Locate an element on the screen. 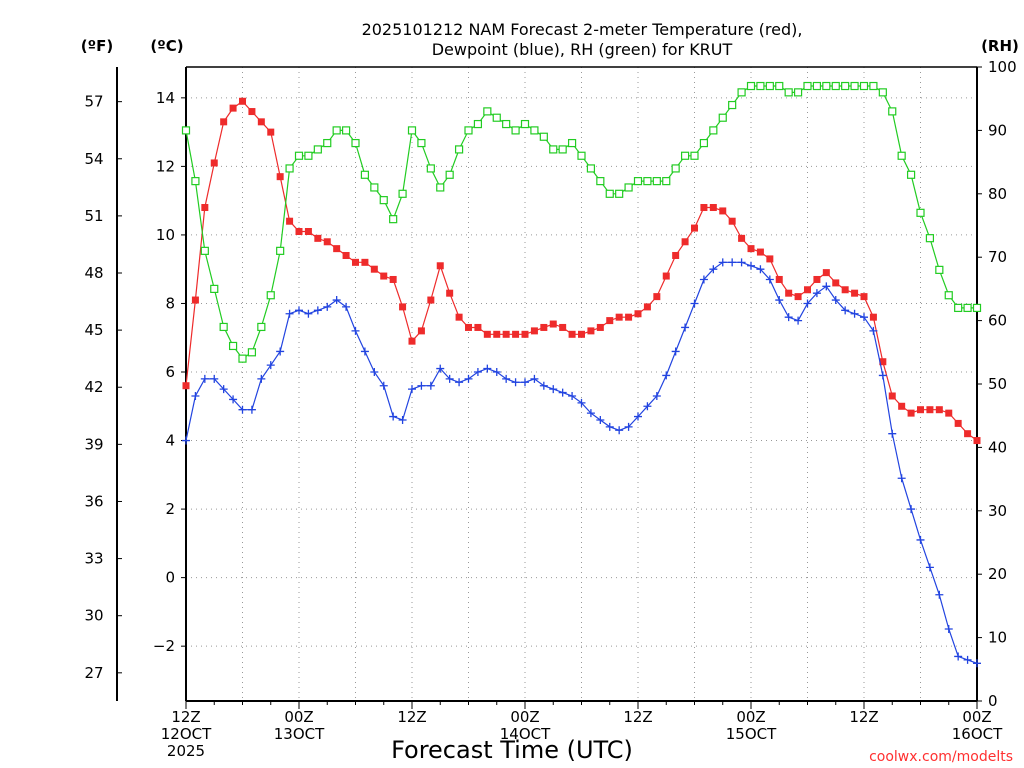 The image size is (1024, 768). chart-title-line-2: Dewpoint (blue), RH (green) for KRUT is located at coordinates (582, 49).